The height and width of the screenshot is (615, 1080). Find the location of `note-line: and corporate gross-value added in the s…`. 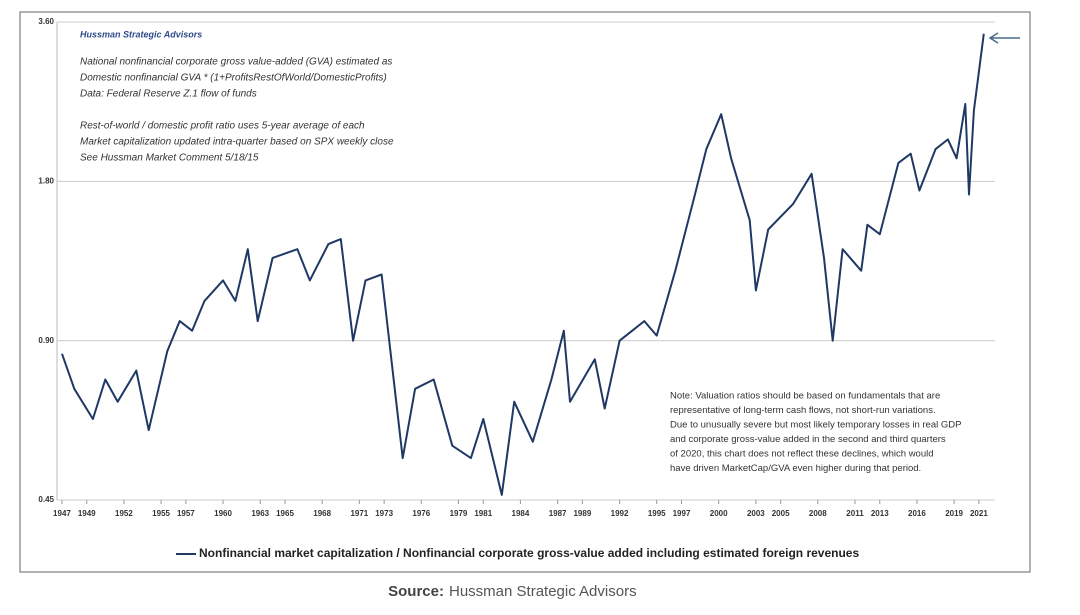

note-line: and corporate gross-value added in the s… is located at coordinates (808, 439).